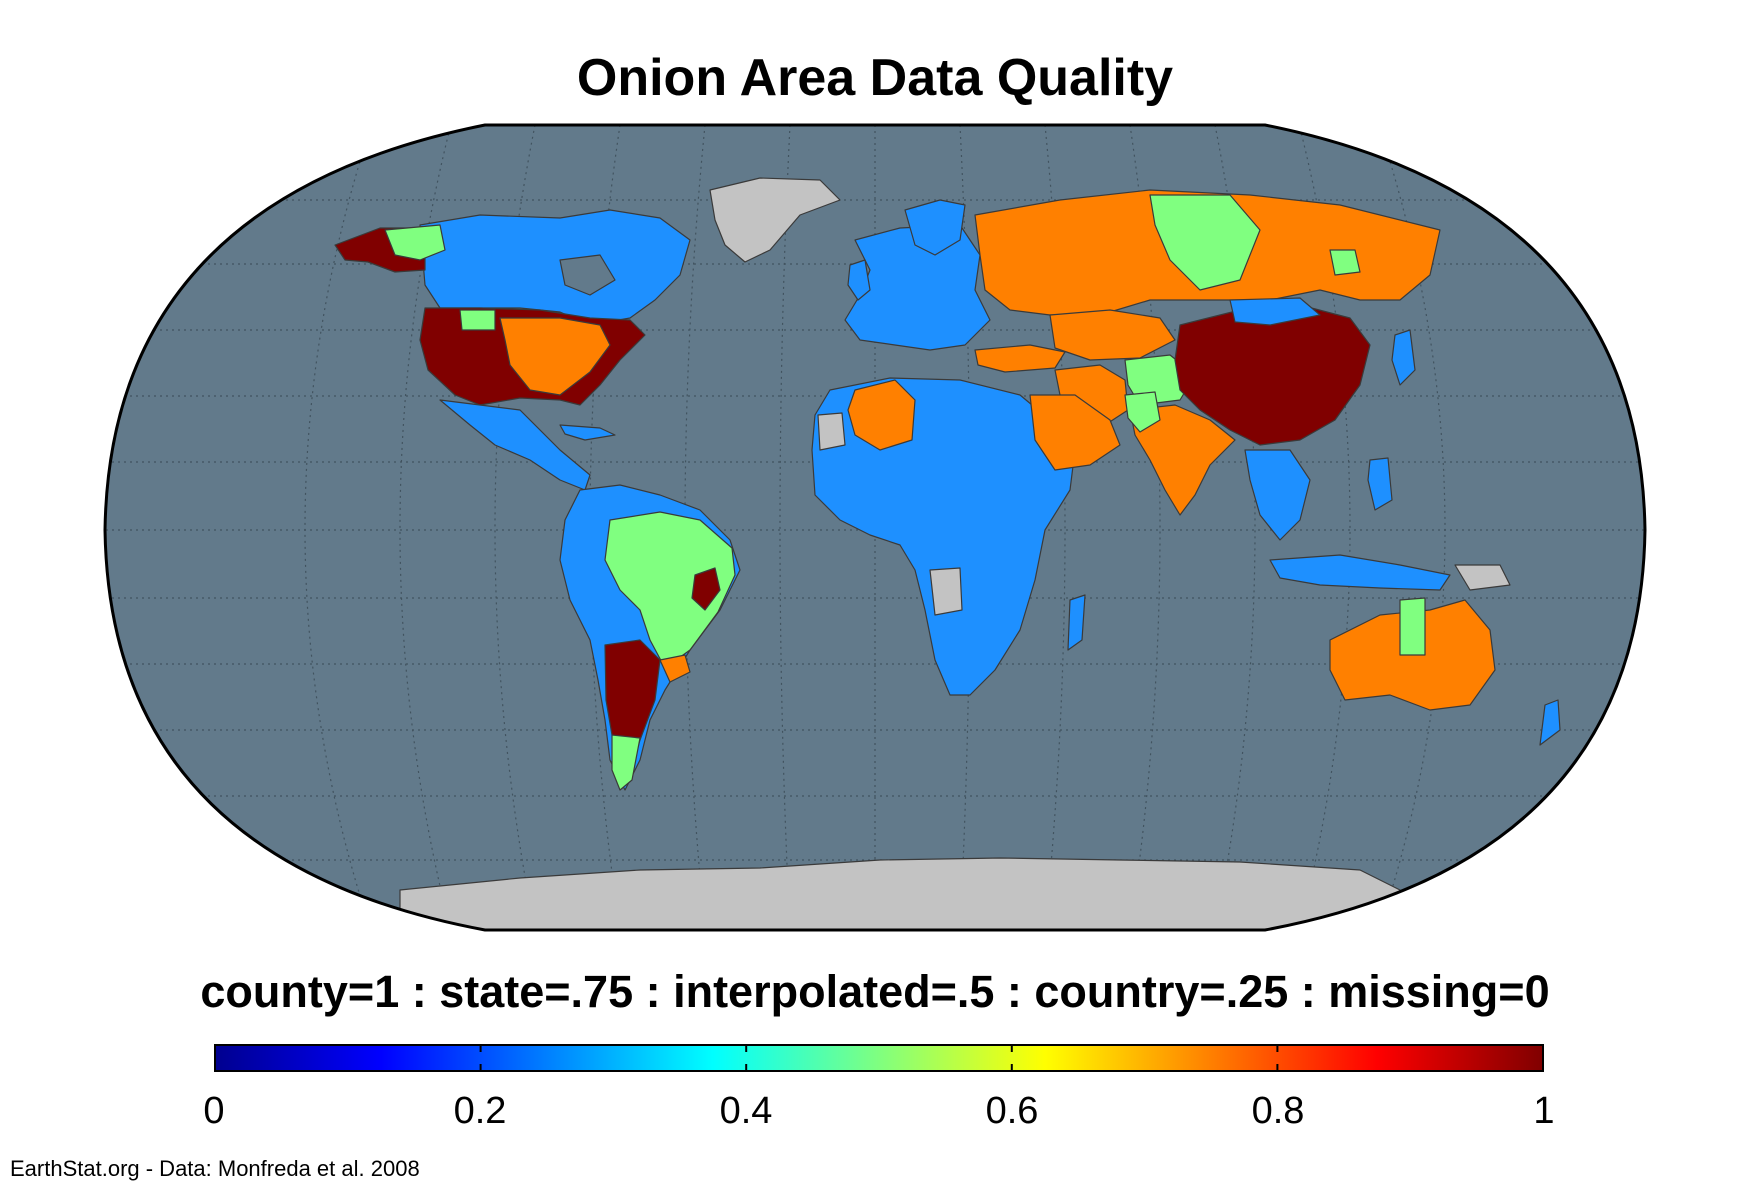  Describe the element at coordinates (900, 893) in the screenshot. I see `antarctica` at that location.